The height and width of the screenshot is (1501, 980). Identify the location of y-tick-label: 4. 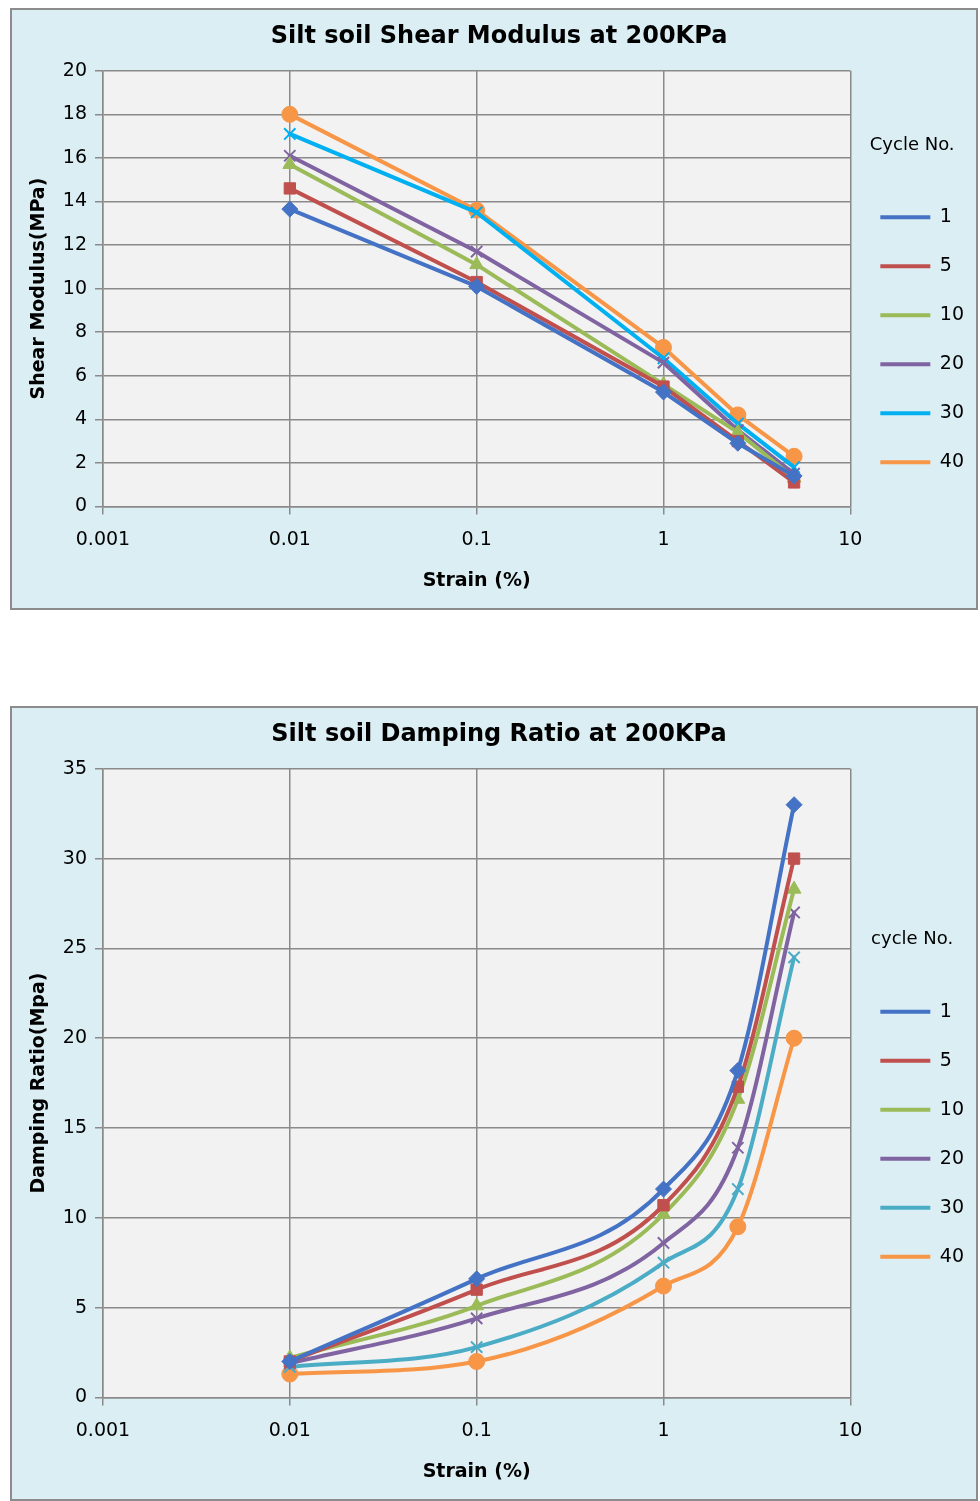
(80, 417).